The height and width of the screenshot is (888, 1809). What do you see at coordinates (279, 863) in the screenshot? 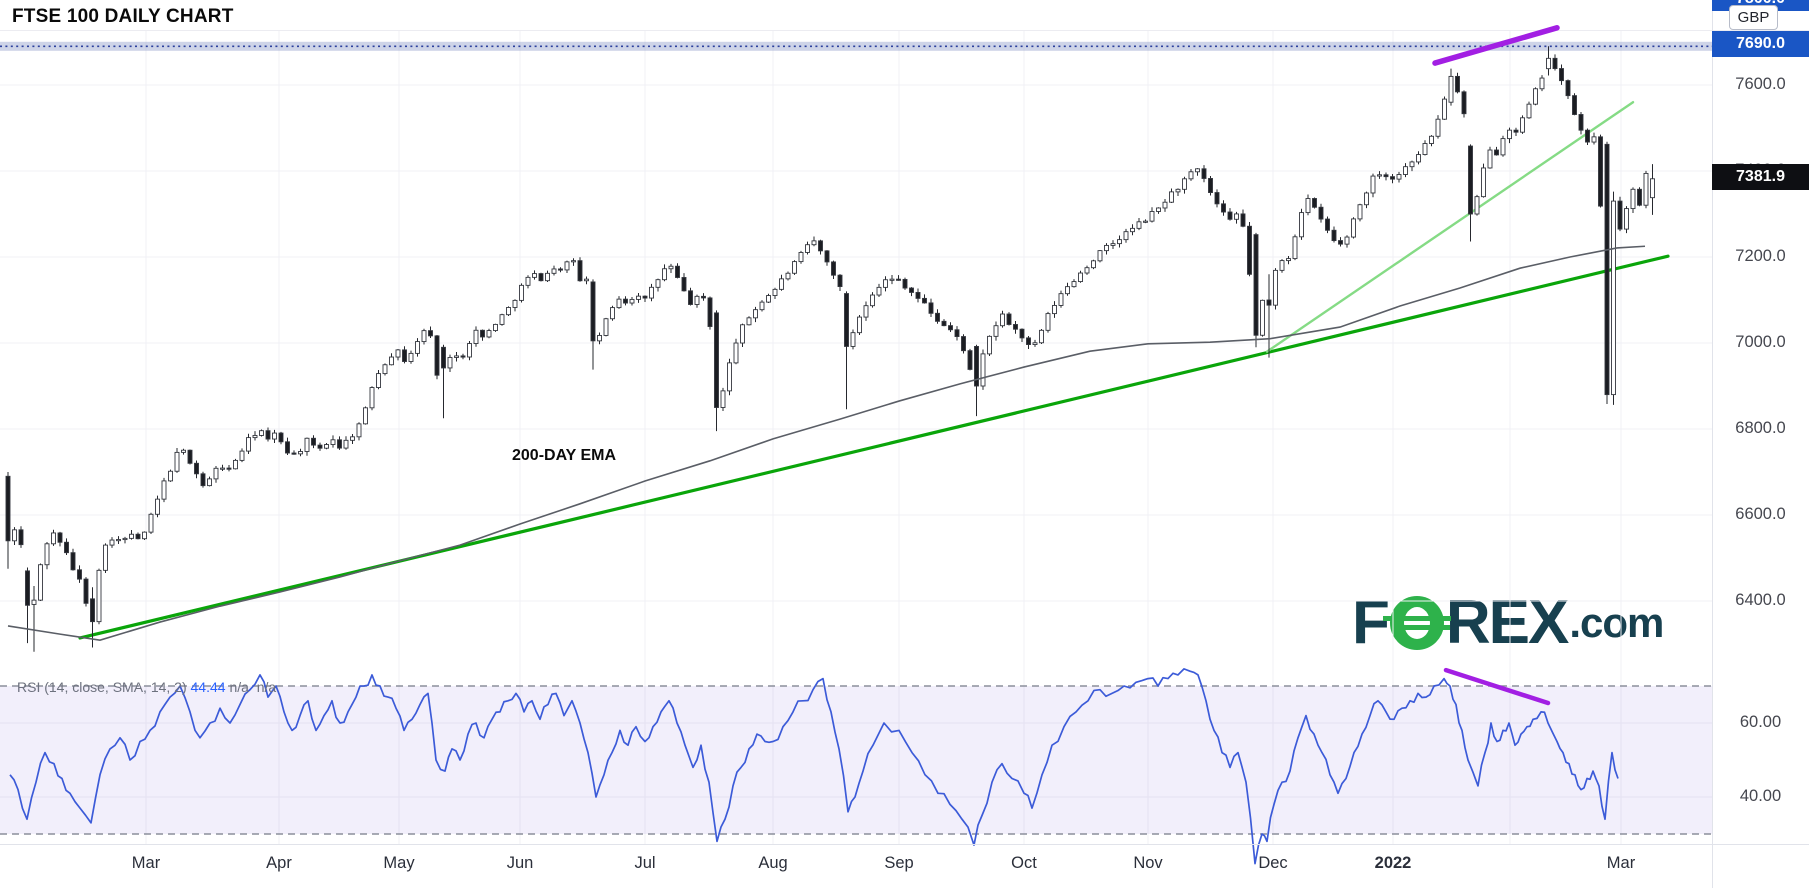
I see `time-label-apr: Apr` at bounding box center [279, 863].